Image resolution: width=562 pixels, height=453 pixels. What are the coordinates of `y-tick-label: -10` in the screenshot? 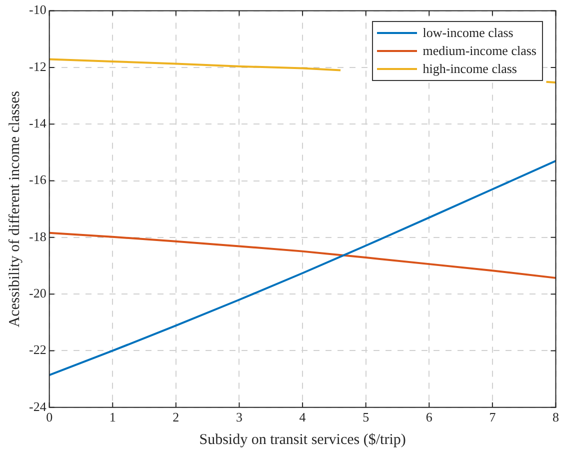 It's located at (37, 10).